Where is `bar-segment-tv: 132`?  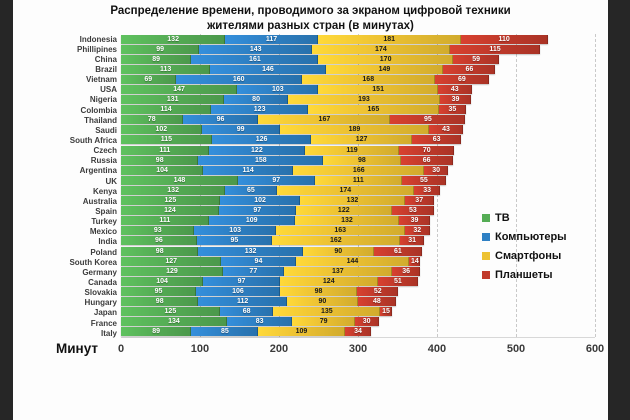 bar-segment-tv: 132 is located at coordinates (173, 190).